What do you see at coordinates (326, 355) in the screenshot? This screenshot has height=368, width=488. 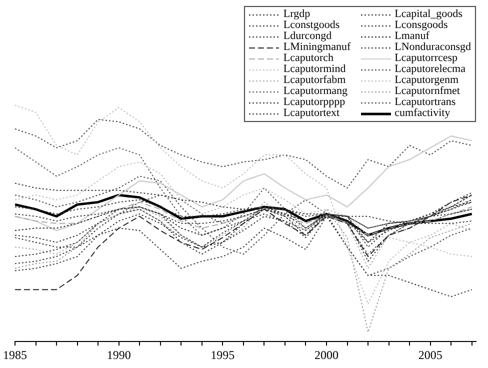 I see `x-tick-label: 2000` at bounding box center [326, 355].